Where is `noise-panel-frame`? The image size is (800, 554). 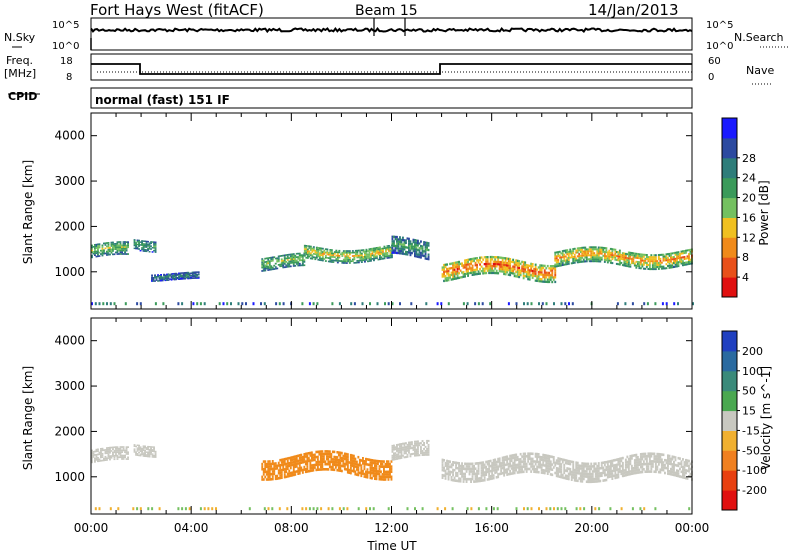
noise-panel-frame is located at coordinates (391, 34).